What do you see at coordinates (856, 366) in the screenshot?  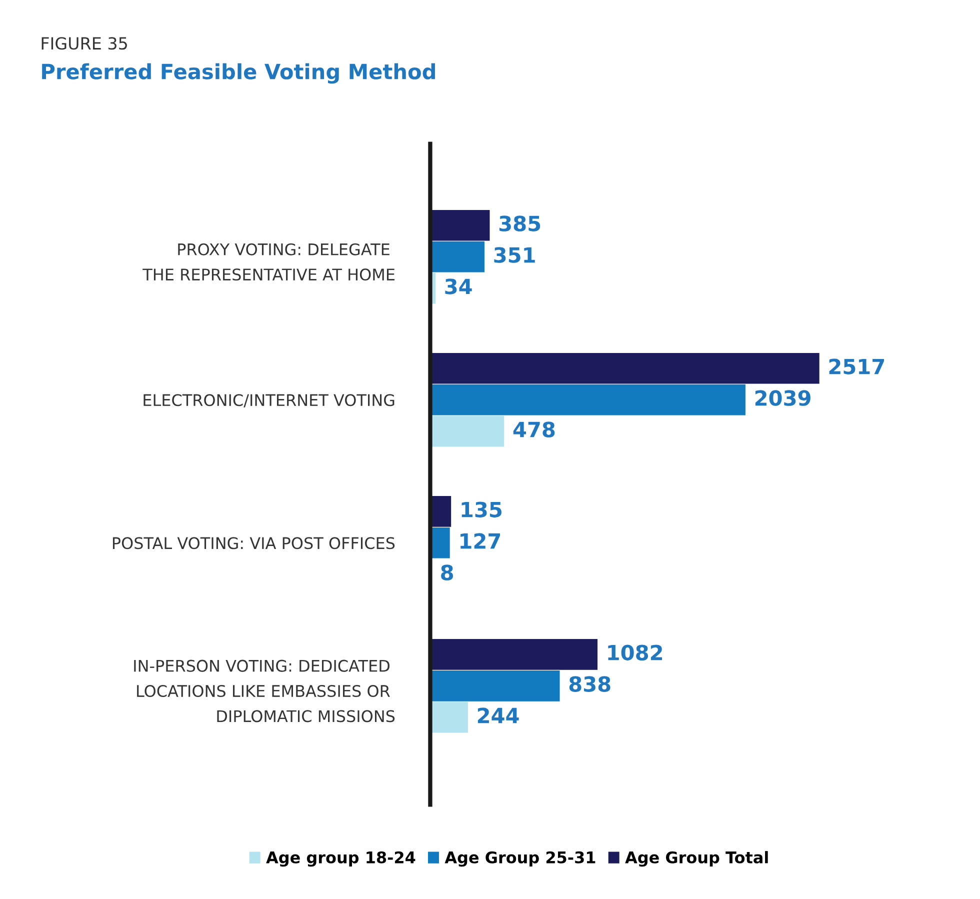 I see `data-label: 2517` at bounding box center [856, 366].